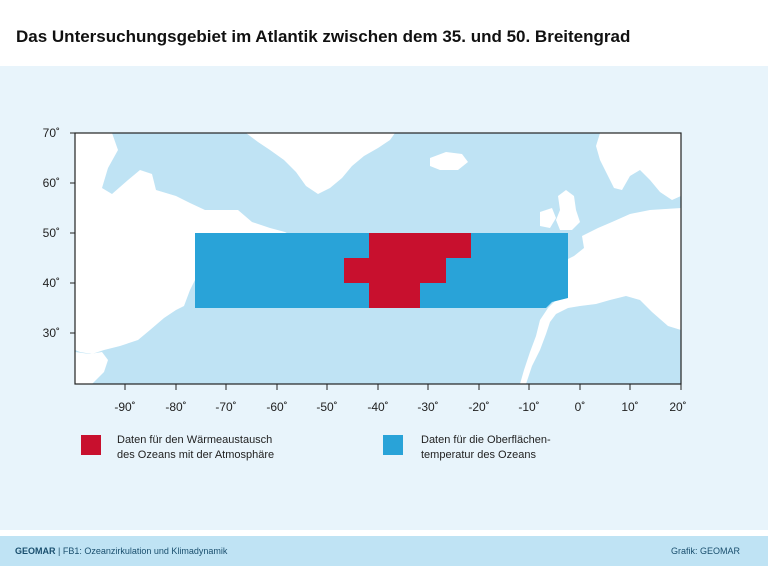 This screenshot has width=768, height=566. What do you see at coordinates (51, 283) in the screenshot?
I see `y-tick-label: 40˚` at bounding box center [51, 283].